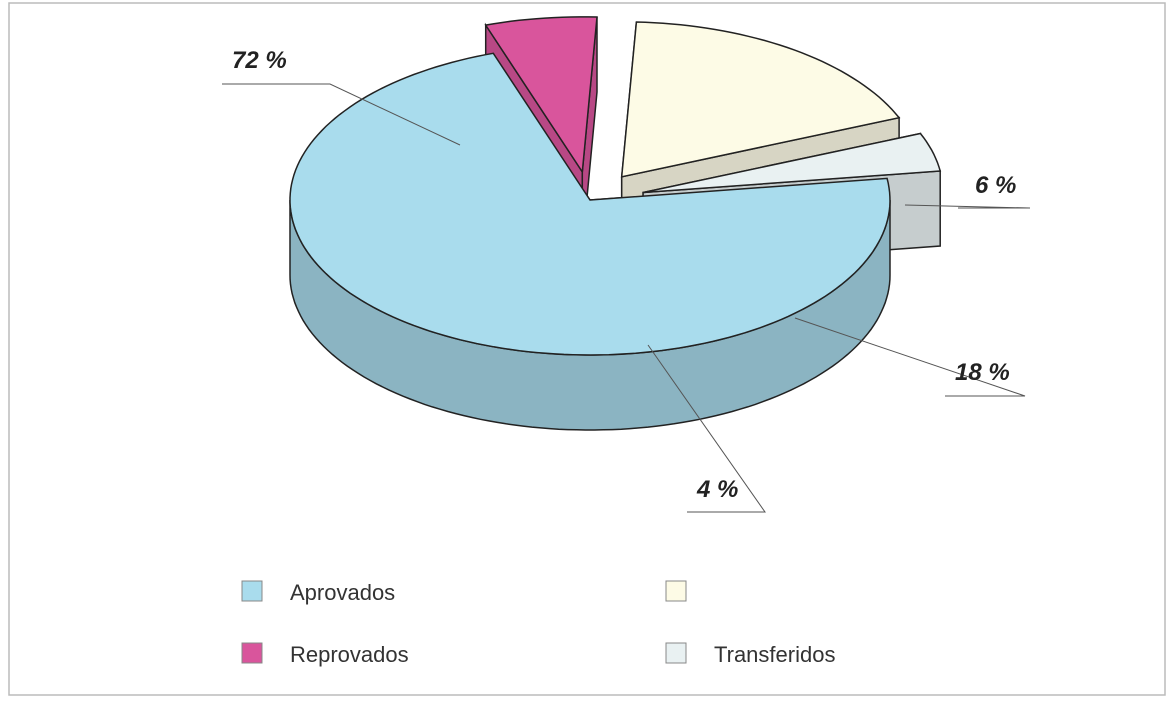 This screenshot has width=1173, height=701. I want to click on value-label: 6 %, so click(995, 185).